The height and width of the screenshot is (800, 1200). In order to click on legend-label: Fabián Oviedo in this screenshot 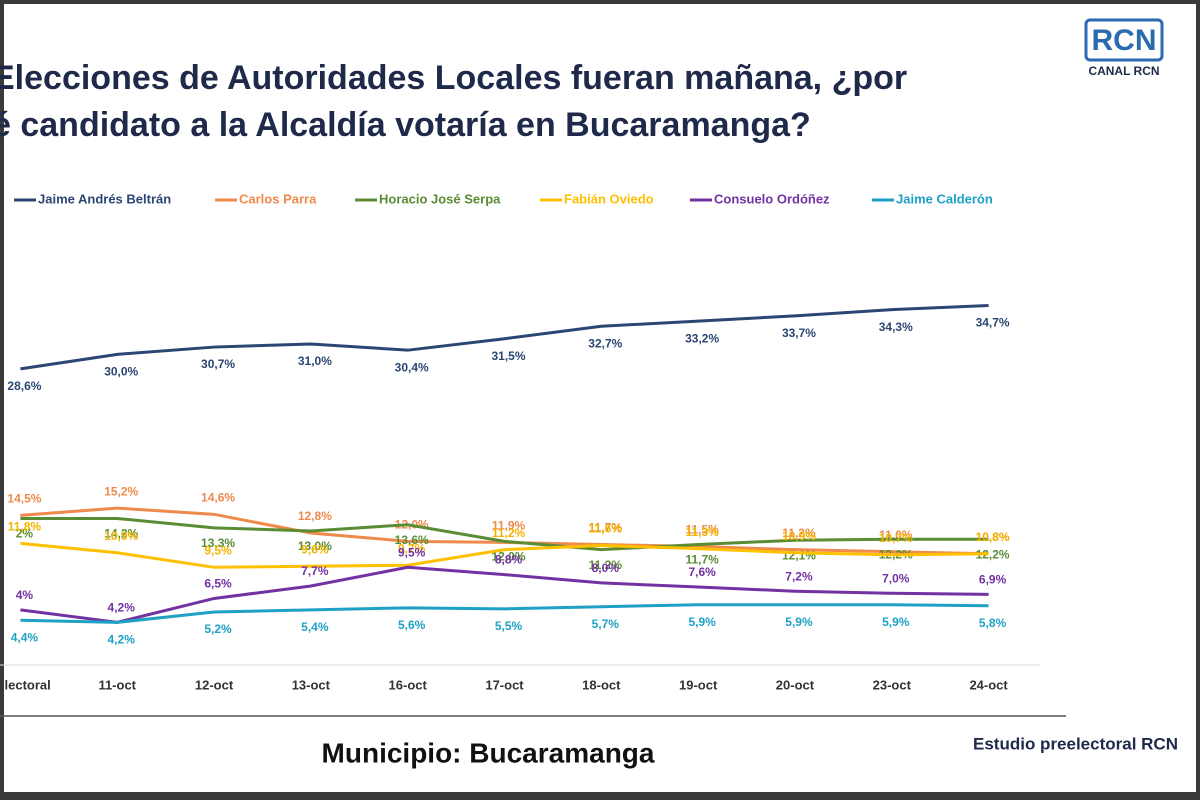, I will do `click(609, 198)`.